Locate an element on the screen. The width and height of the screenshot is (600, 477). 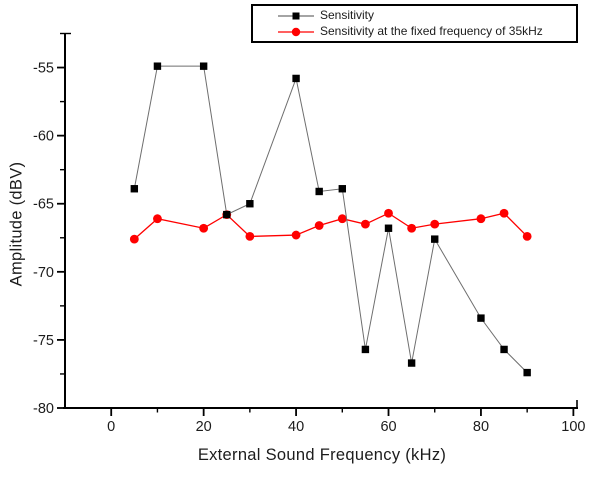
y-tick-label: -80 is located at coordinates (43, 409).